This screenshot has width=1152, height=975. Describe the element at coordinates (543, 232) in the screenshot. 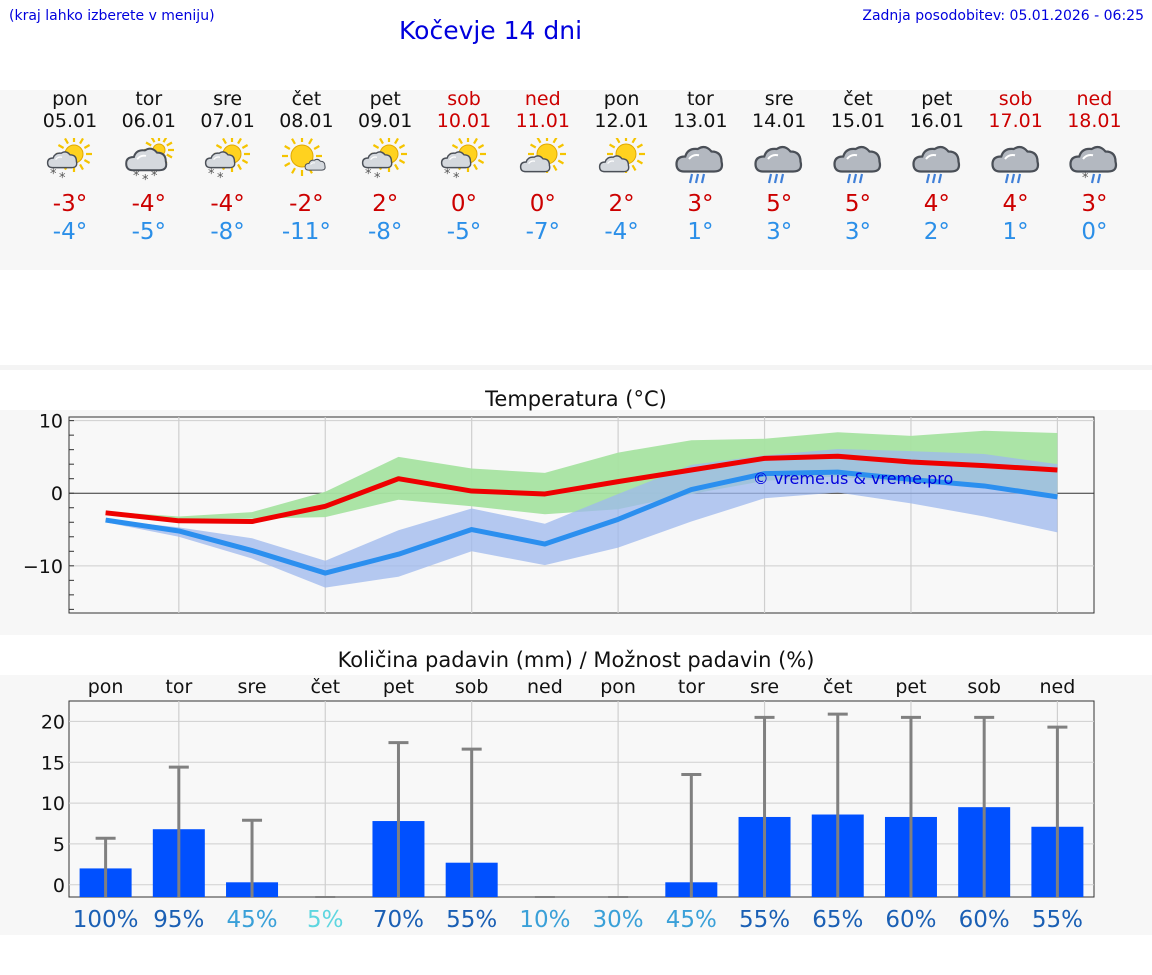

I see `min-temperature: -7°` at that location.